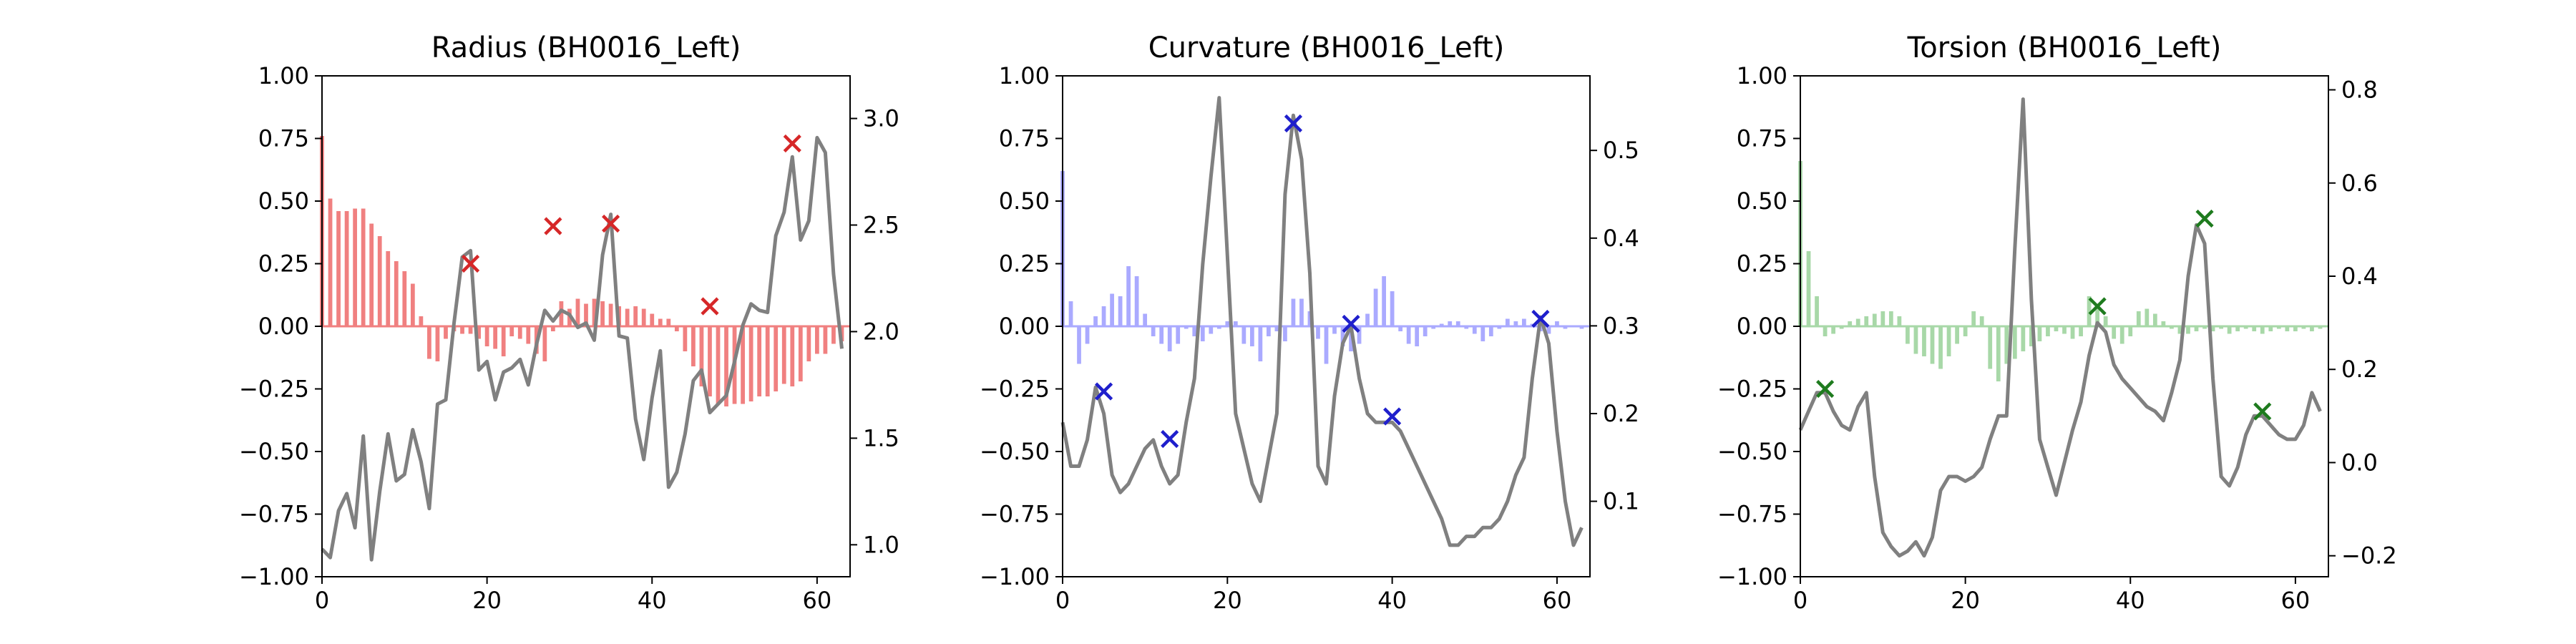  Describe the element at coordinates (881, 331) in the screenshot. I see `y-right-tick-label: 2.0` at that location.